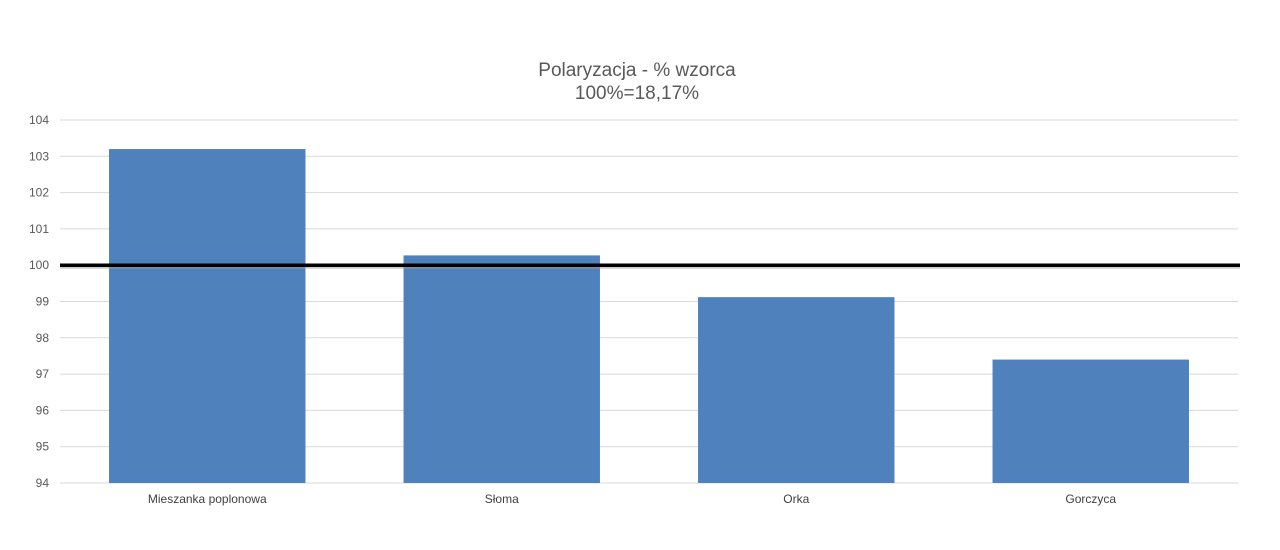 This screenshot has width=1280, height=550. Describe the element at coordinates (43, 374) in the screenshot. I see `y-tick-label: 97` at that location.